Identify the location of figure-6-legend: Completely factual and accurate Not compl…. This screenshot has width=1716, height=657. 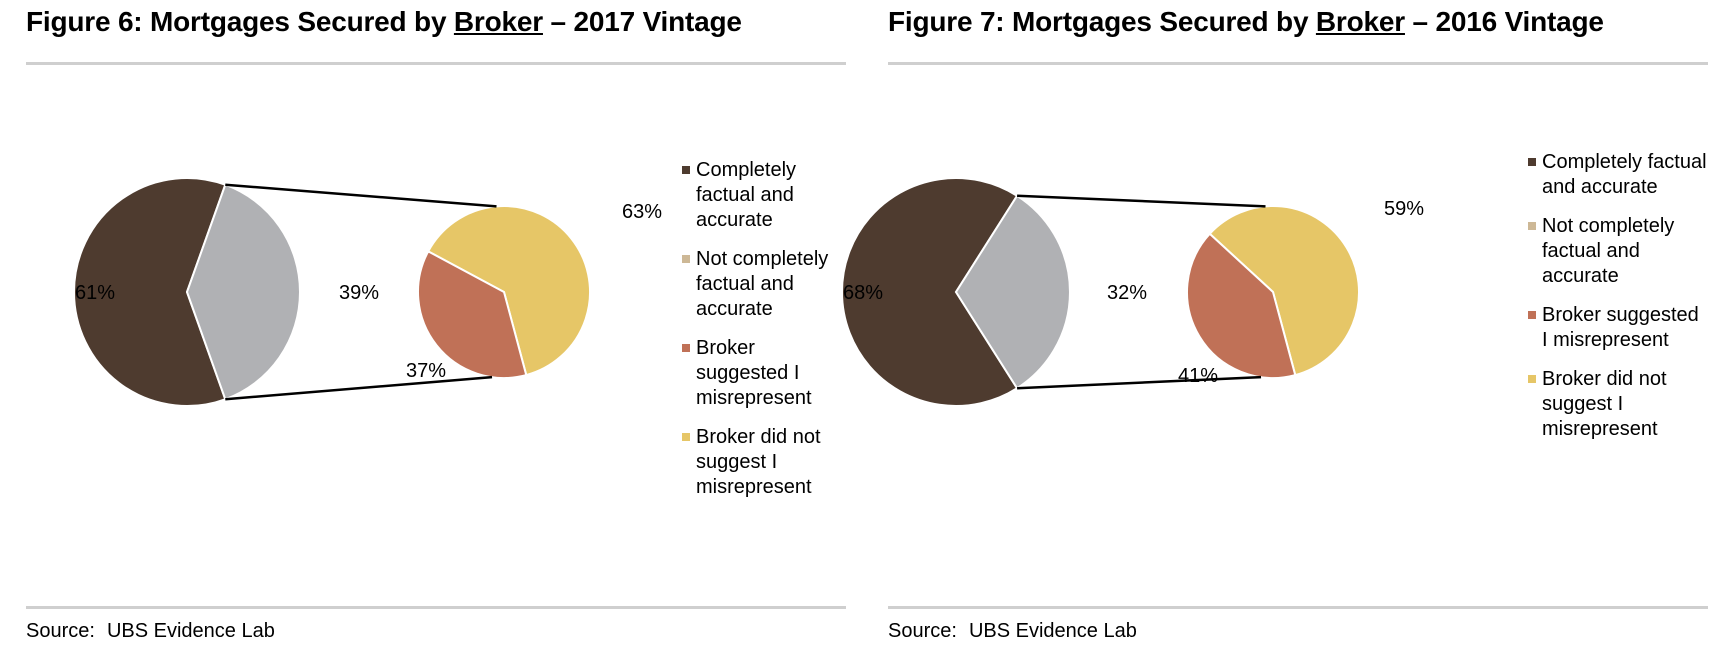
(764, 336).